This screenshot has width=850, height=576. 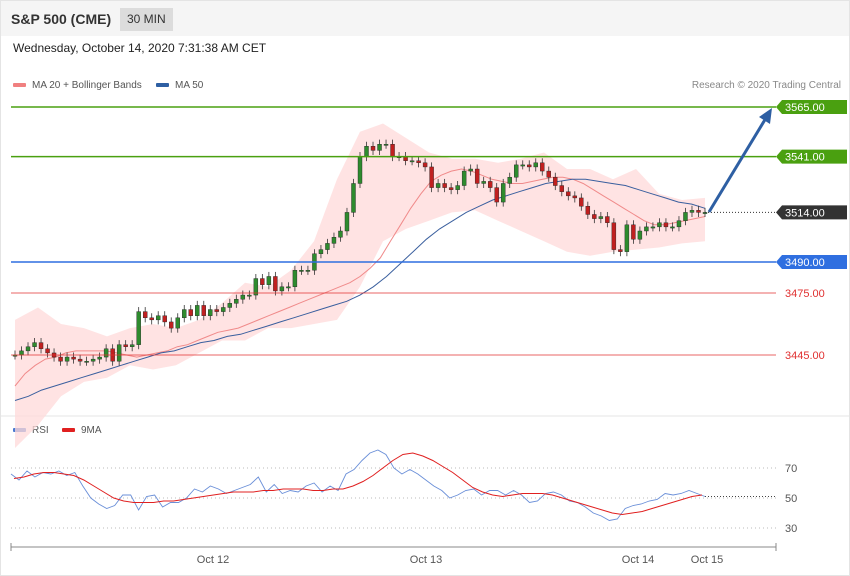 I want to click on header-bar: S&P 500 (CME) 30 MIN, so click(x=425, y=18).